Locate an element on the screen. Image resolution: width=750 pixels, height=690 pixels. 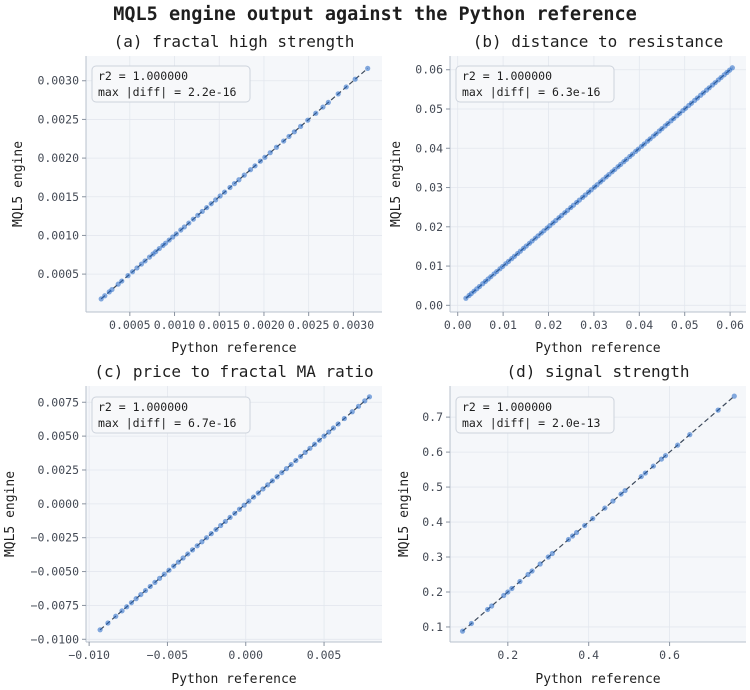
panel-a-y-tick-label: 0.0015 is located at coordinates (58, 197).